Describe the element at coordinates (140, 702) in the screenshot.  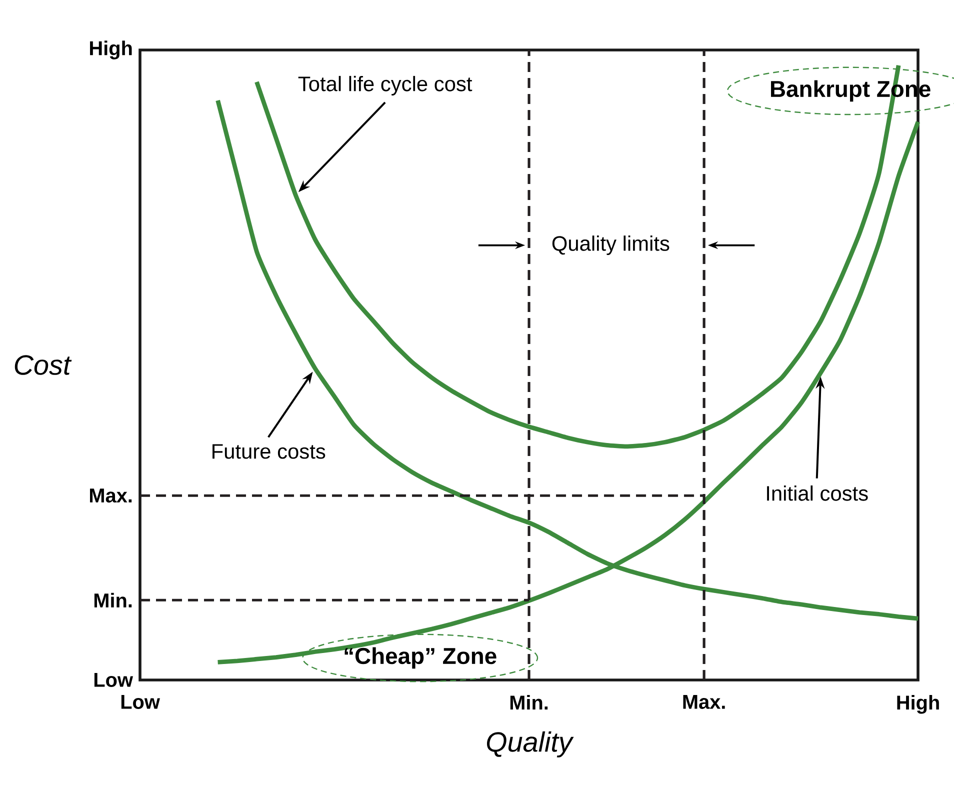
I see `x-tick-label: Low` at that location.